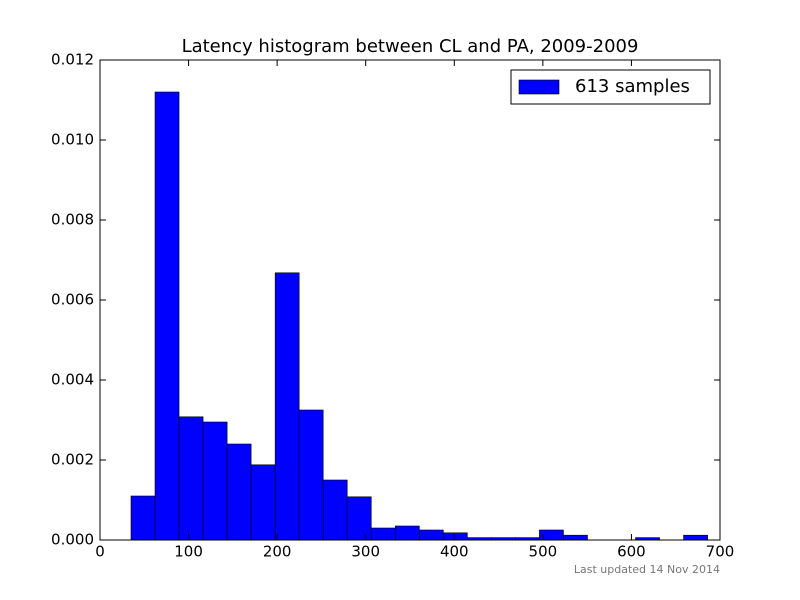 The width and height of the screenshot is (800, 600). What do you see at coordinates (100, 552) in the screenshot?
I see `x-tick-label: 0` at bounding box center [100, 552].